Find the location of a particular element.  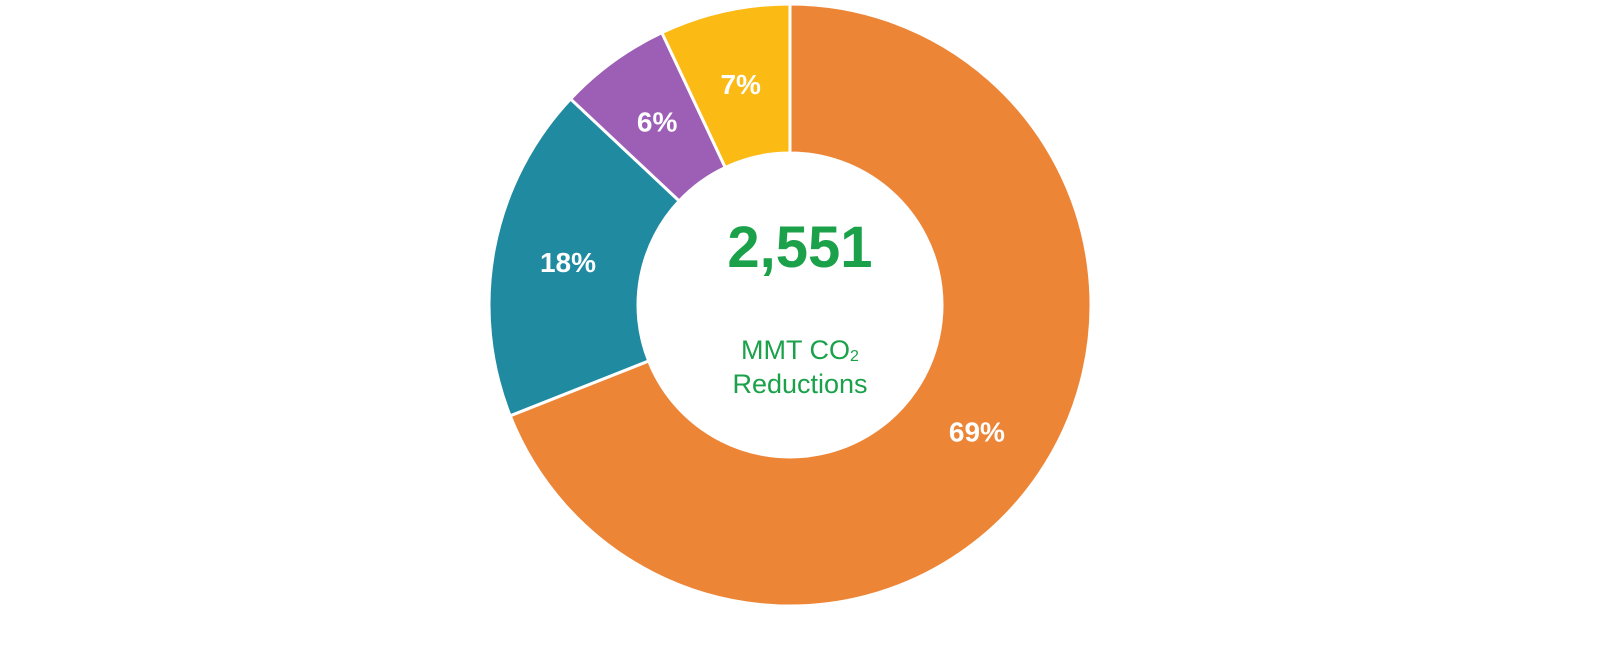

center-unit-prefix: MMT CO is located at coordinates (796, 350).